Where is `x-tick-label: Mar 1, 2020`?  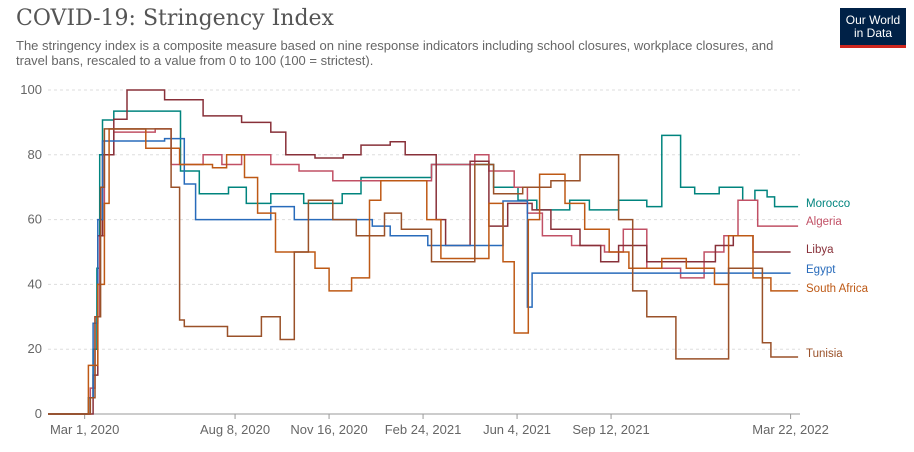
x-tick-label: Mar 1, 2020 is located at coordinates (84, 429).